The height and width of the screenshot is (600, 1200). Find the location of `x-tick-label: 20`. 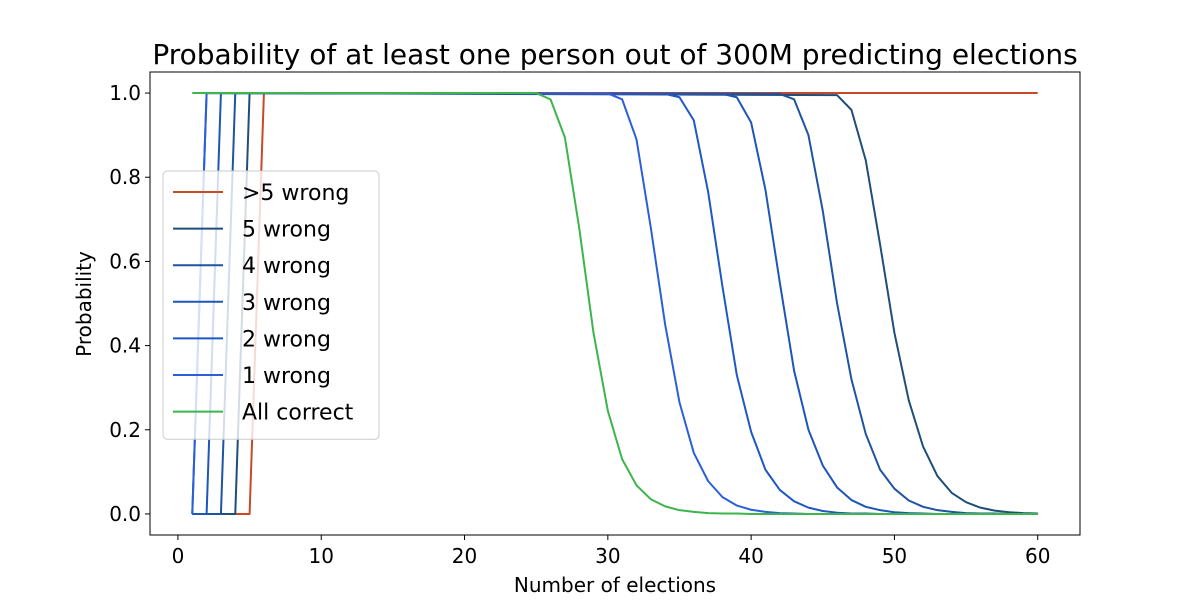

x-tick-label: 20 is located at coordinates (464, 556).